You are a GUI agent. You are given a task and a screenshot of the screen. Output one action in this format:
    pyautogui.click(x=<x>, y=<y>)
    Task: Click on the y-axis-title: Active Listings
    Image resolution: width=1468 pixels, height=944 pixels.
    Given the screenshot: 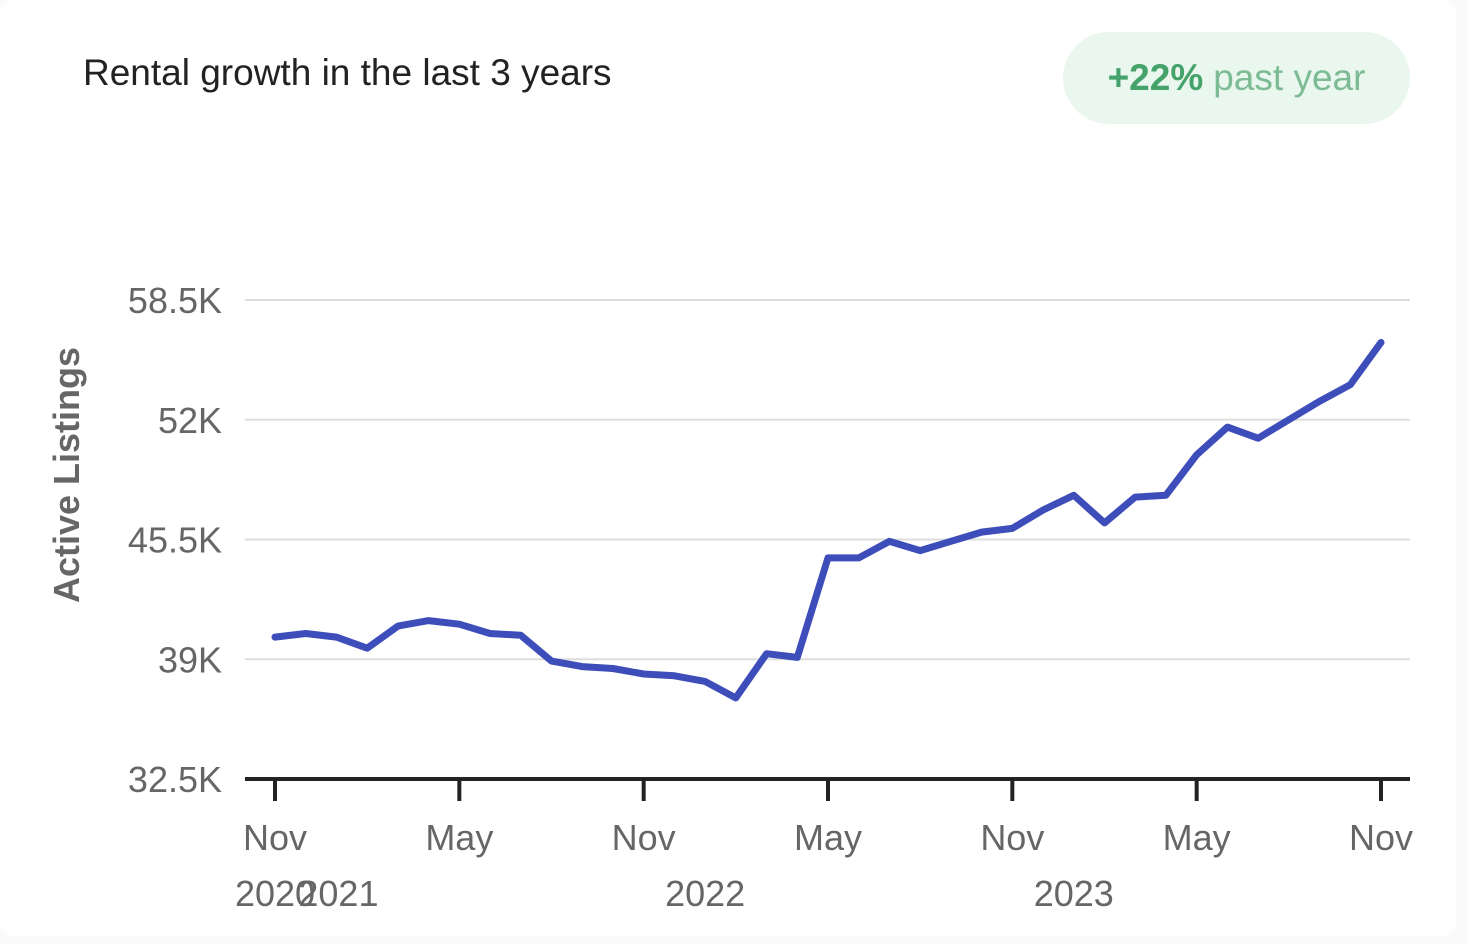 What is the action you would take?
    pyautogui.click(x=66, y=475)
    